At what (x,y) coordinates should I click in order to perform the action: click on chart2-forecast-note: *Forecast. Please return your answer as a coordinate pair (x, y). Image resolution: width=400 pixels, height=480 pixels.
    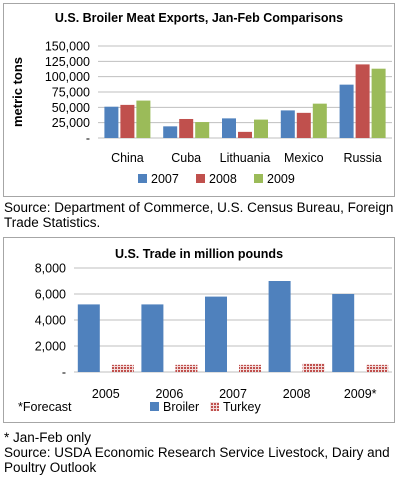
    Looking at the image, I should click on (45, 407).